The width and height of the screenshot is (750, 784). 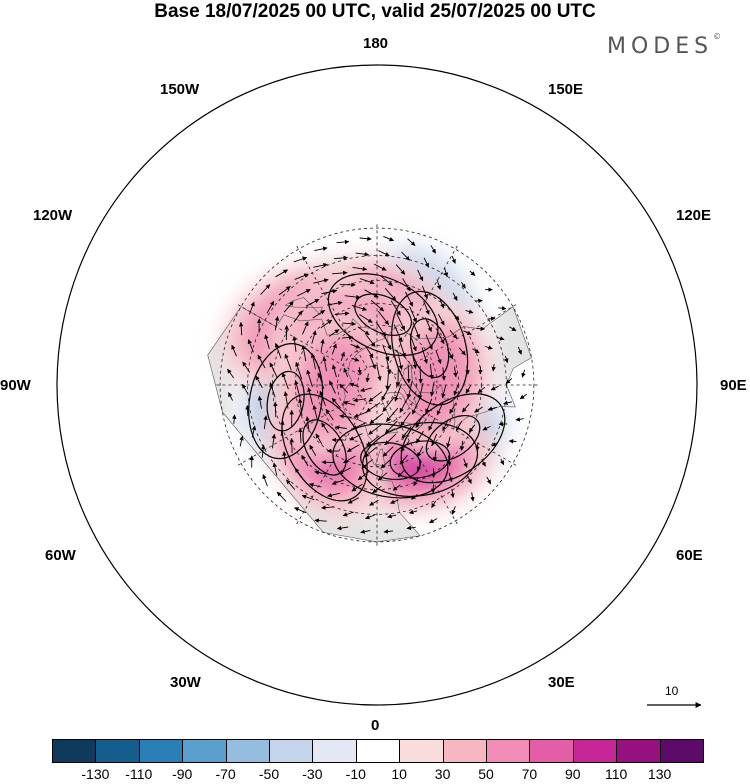 I want to click on colorbar-tick-label: 70, so click(x=530, y=774).